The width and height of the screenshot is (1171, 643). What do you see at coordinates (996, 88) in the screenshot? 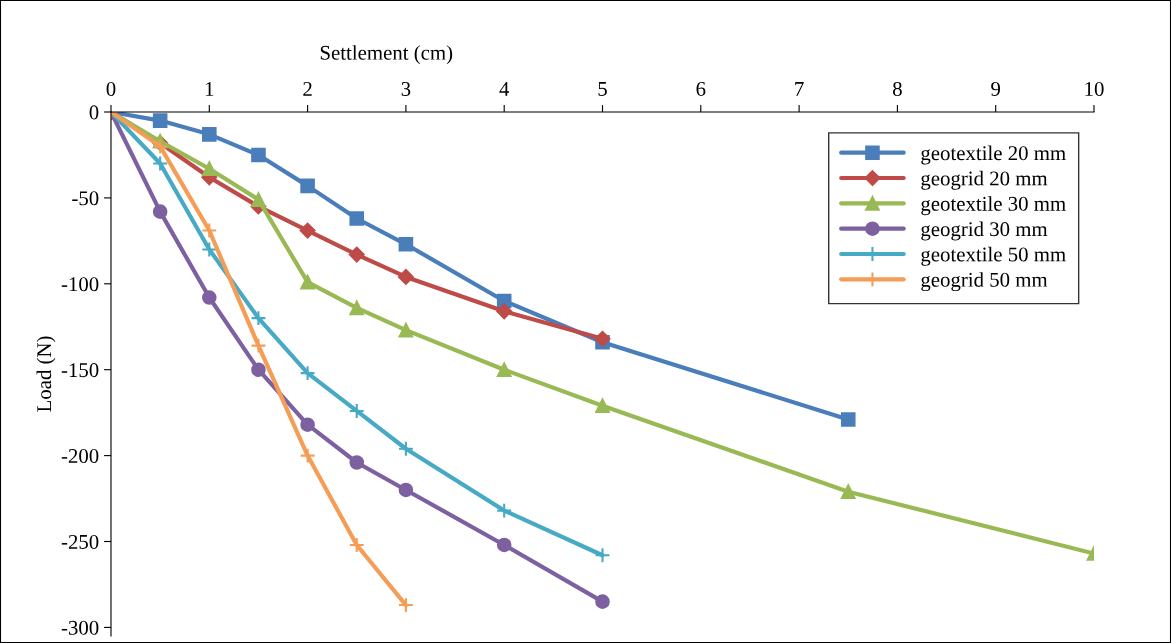
I see `x-tick-label: 9` at bounding box center [996, 88].